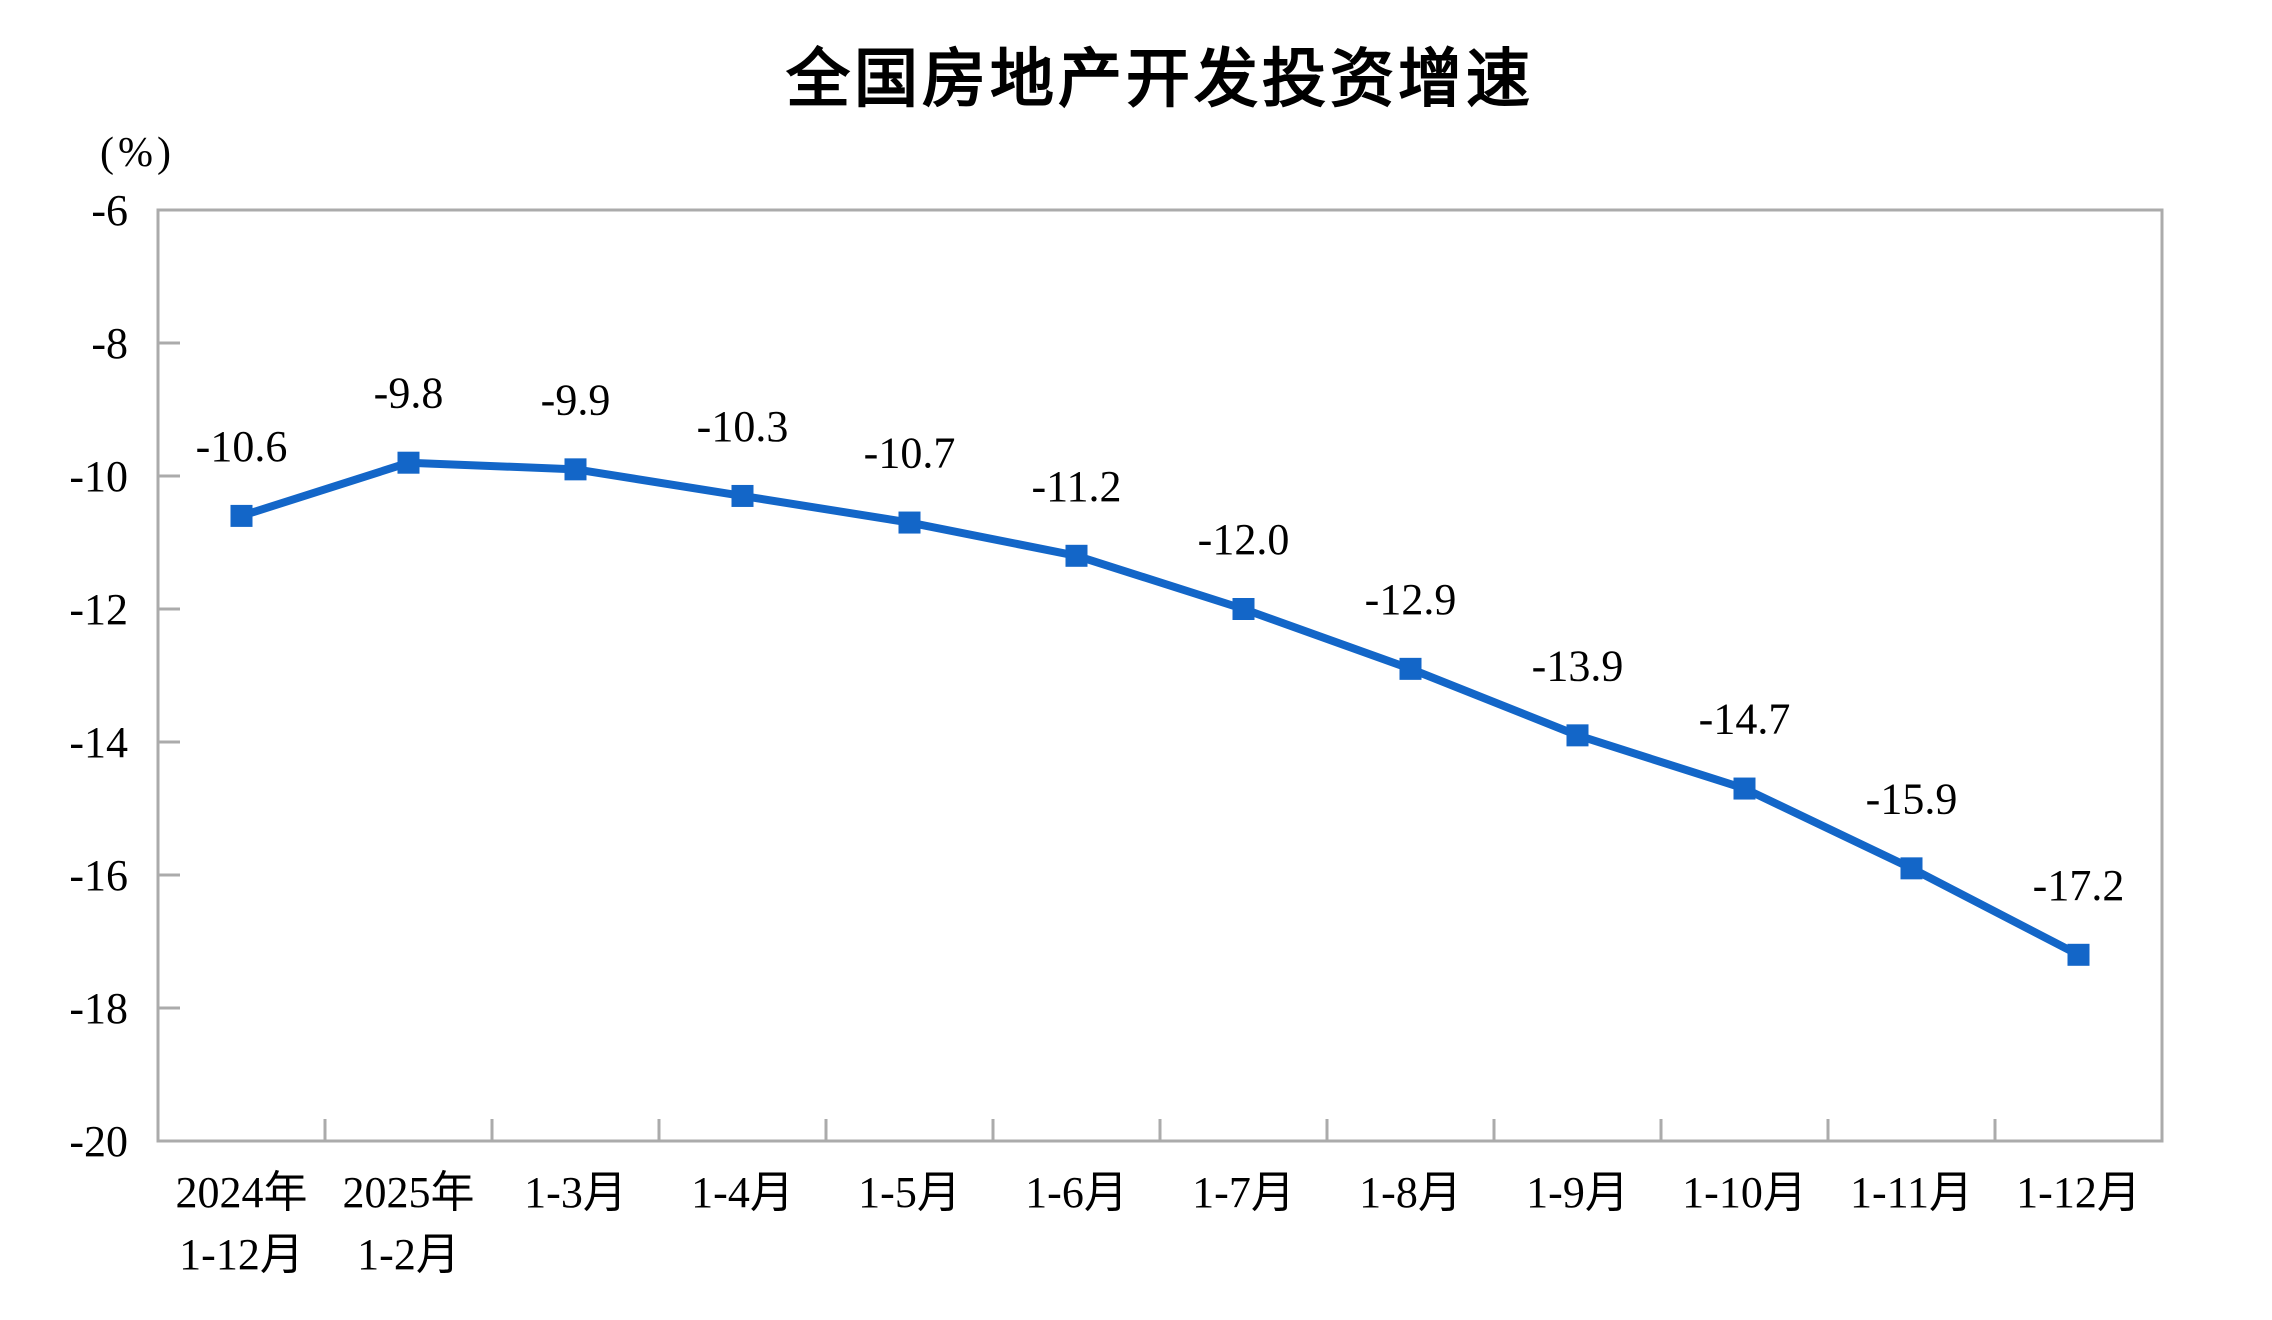 The height and width of the screenshot is (1320, 2272). Describe the element at coordinates (2079, 885) in the screenshot. I see `data-point-label: -17.2` at that location.